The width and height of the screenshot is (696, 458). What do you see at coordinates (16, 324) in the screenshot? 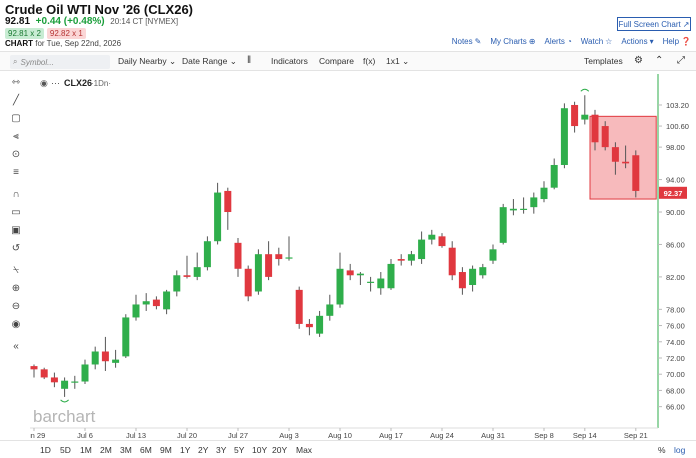
I see `eye-icon: ◉` at bounding box center [16, 324].